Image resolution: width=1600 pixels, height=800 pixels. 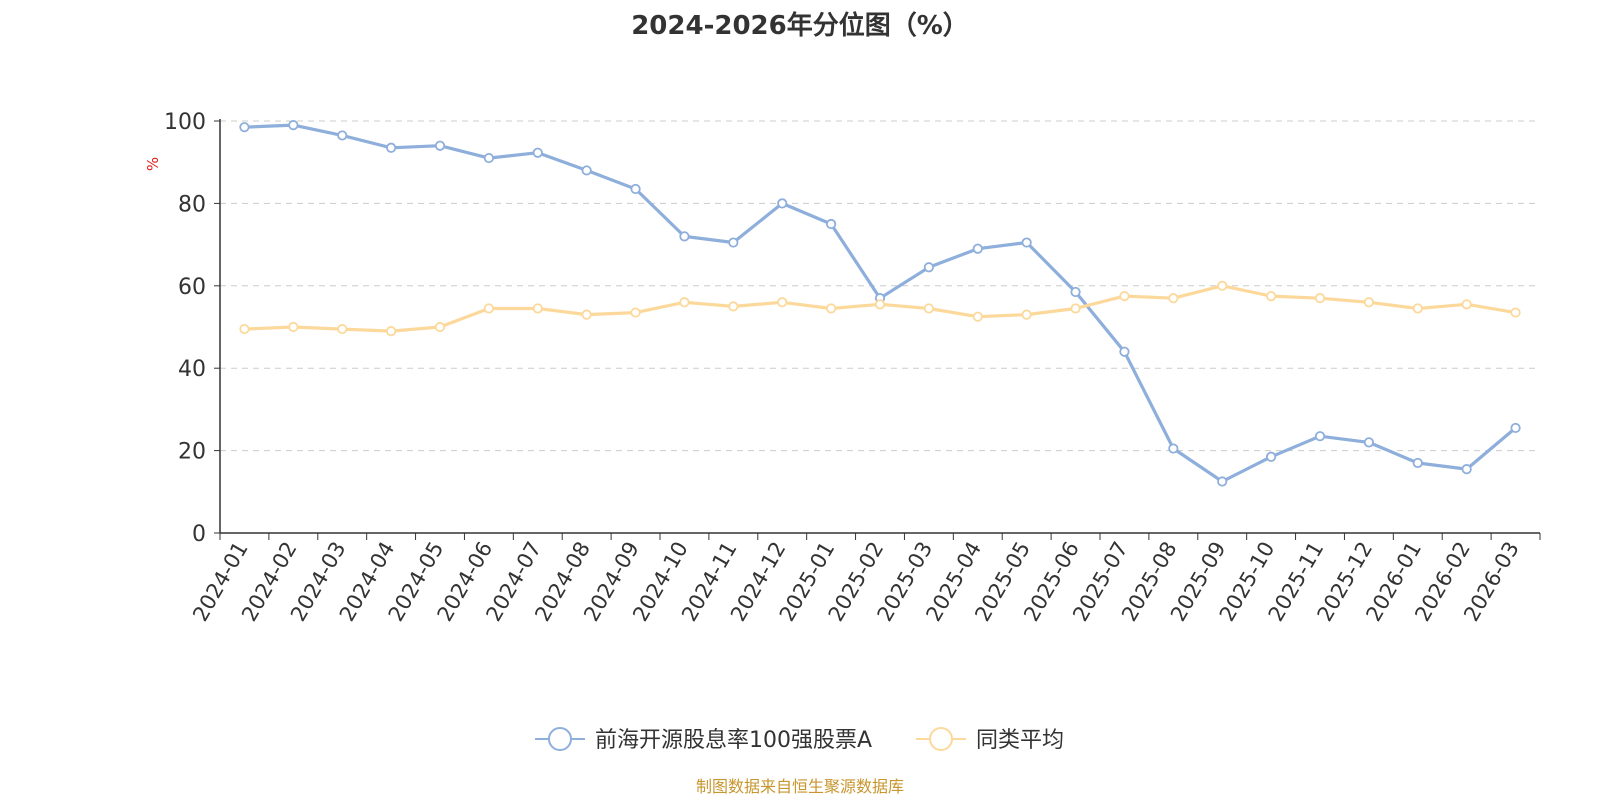 What do you see at coordinates (733, 740) in the screenshot?
I see `legend-label-0: 前海开源股息率100强股票A` at bounding box center [733, 740].